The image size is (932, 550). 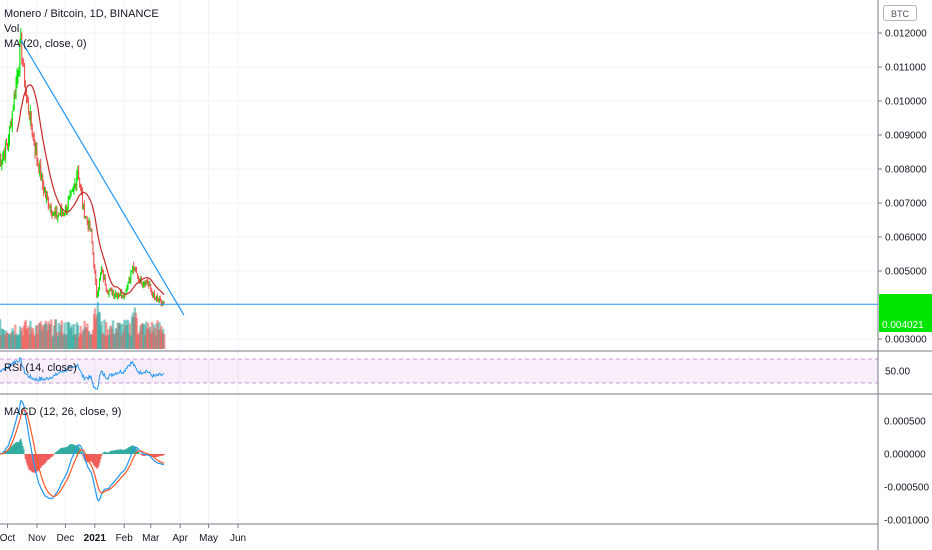 What do you see at coordinates (906, 488) in the screenshot?
I see `macd-tick-label: -0.000500` at bounding box center [906, 488].